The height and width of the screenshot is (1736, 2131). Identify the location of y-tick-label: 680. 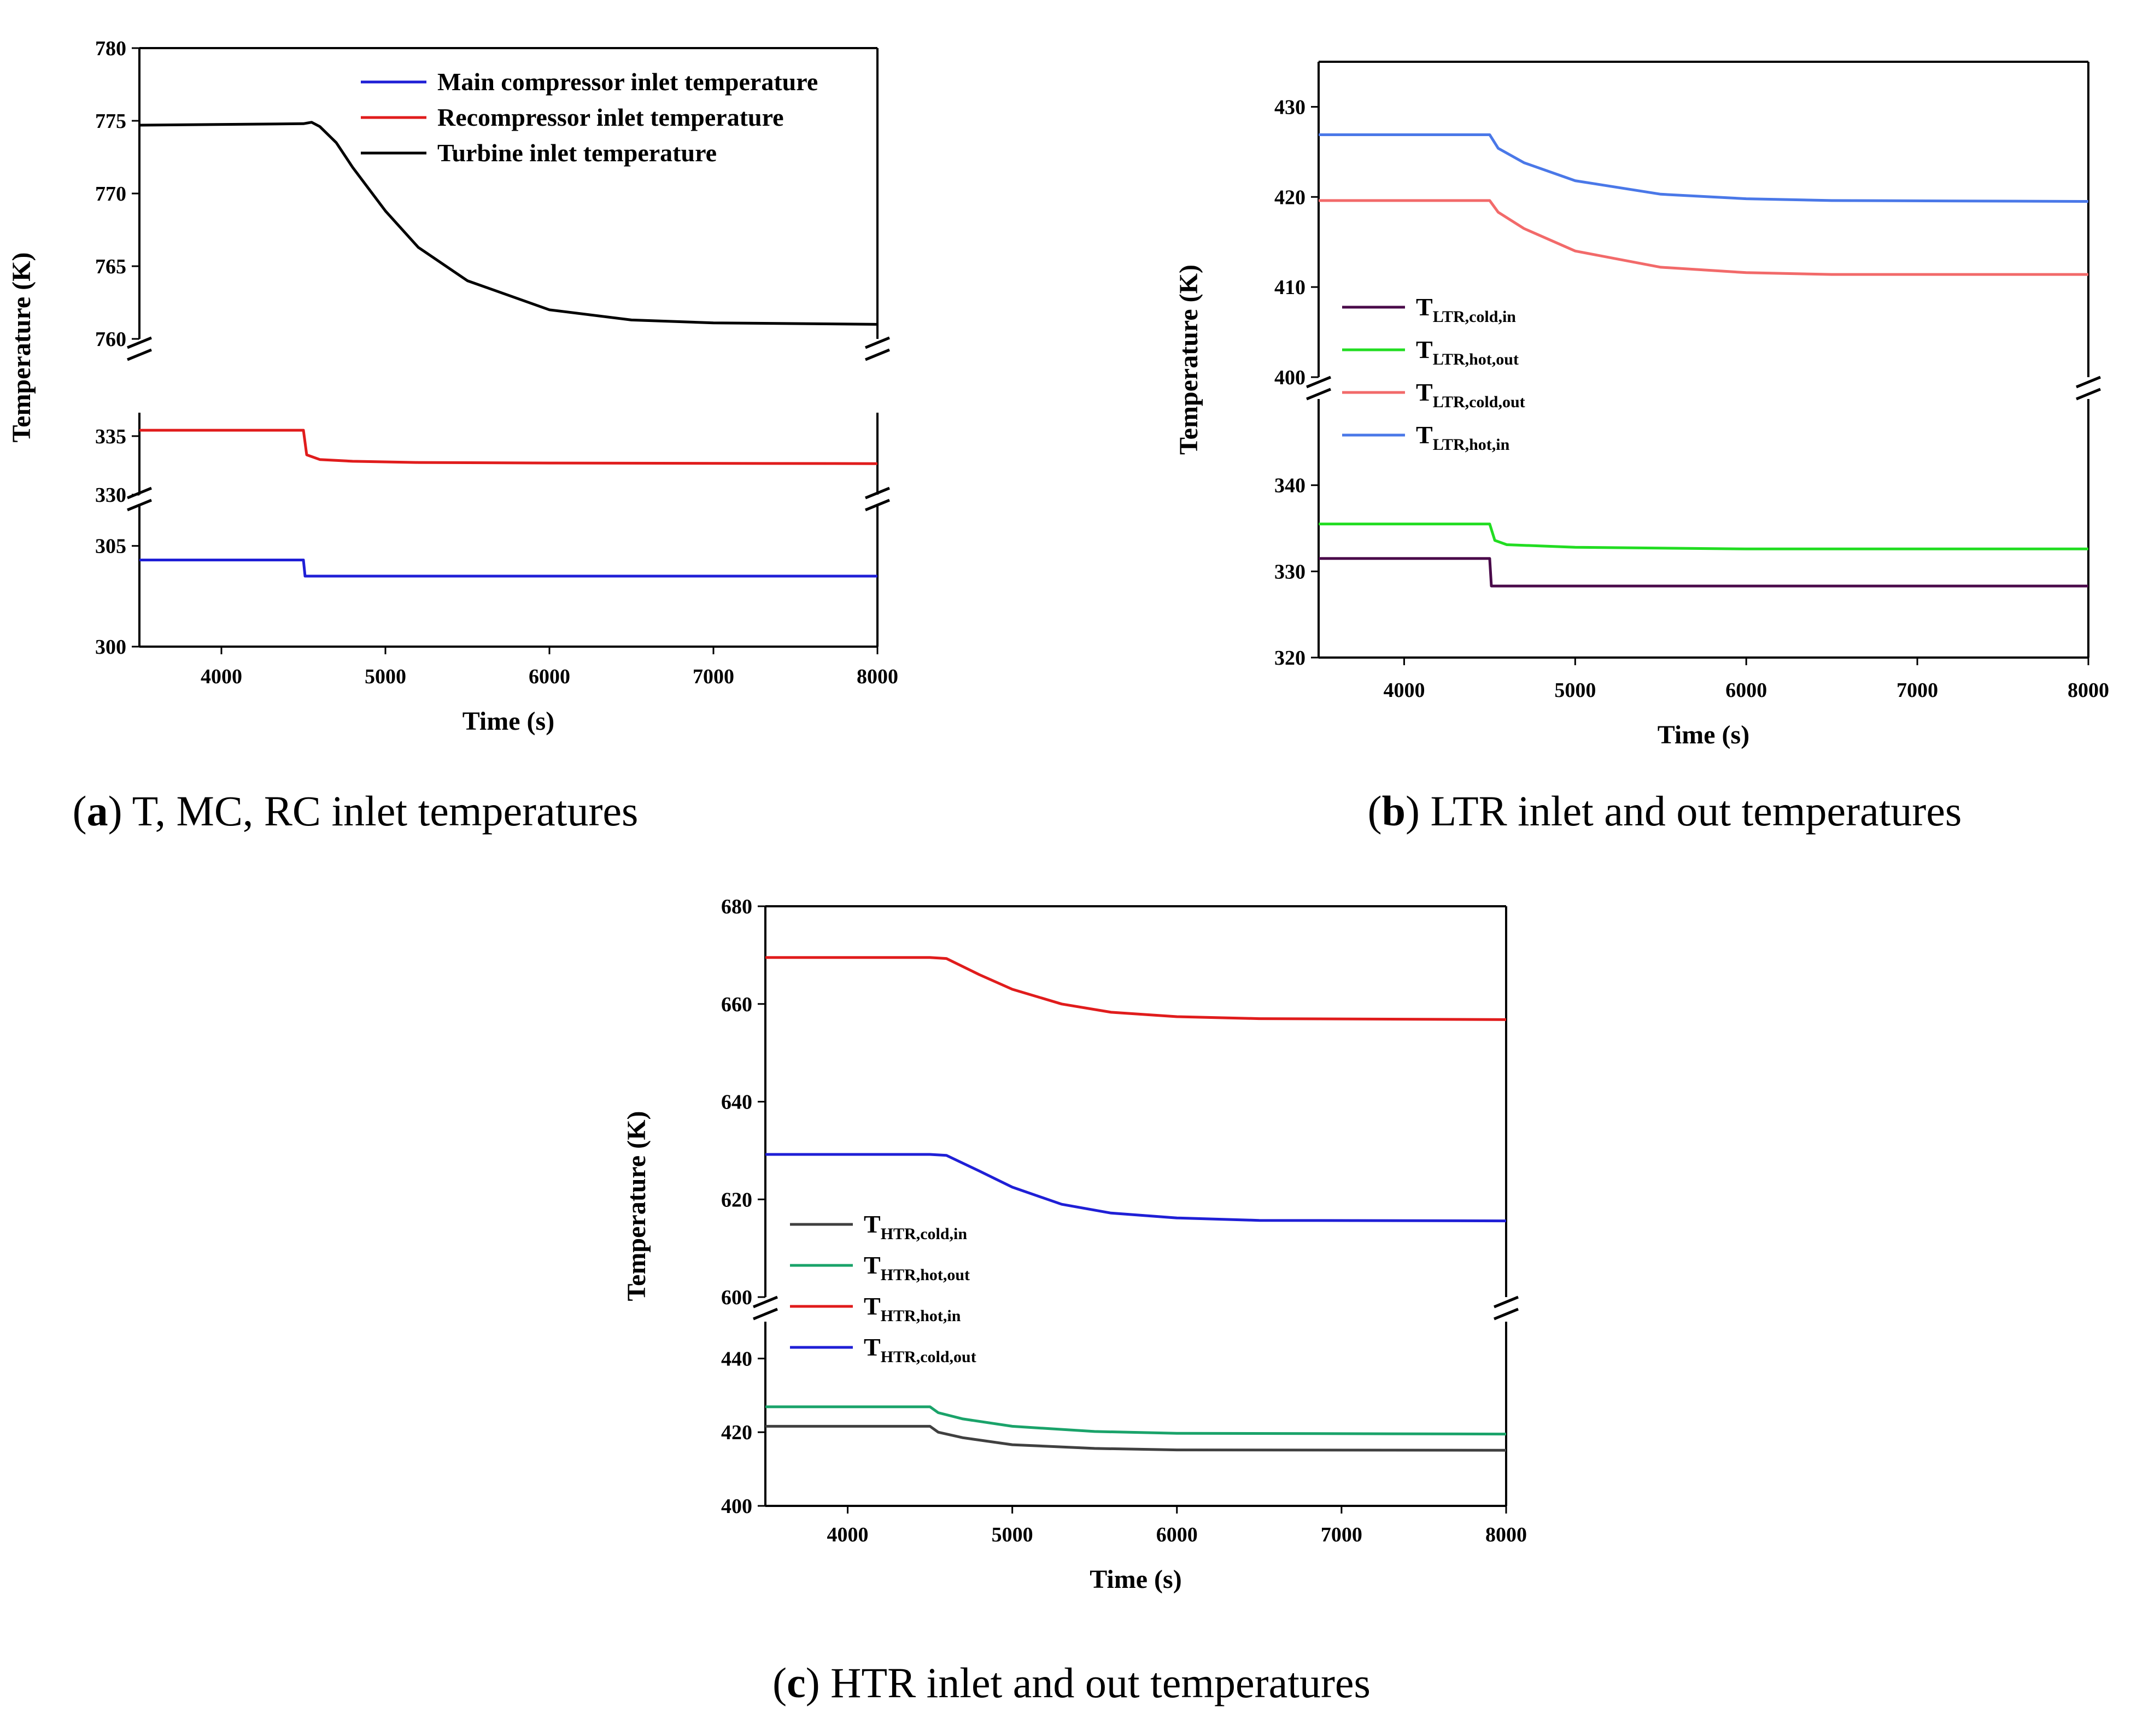
(736, 907).